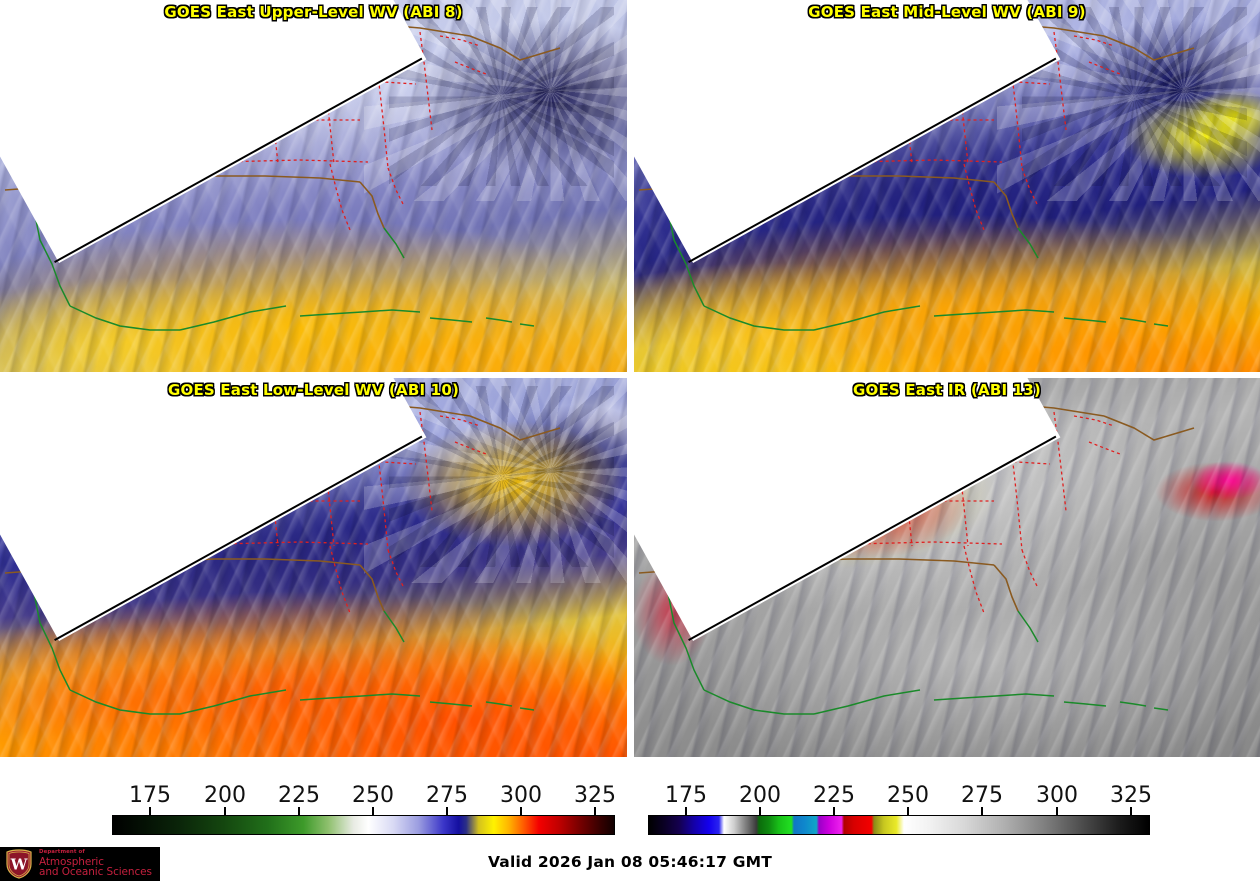  I want to click on colorbar-wv-label: 225, so click(299, 795).